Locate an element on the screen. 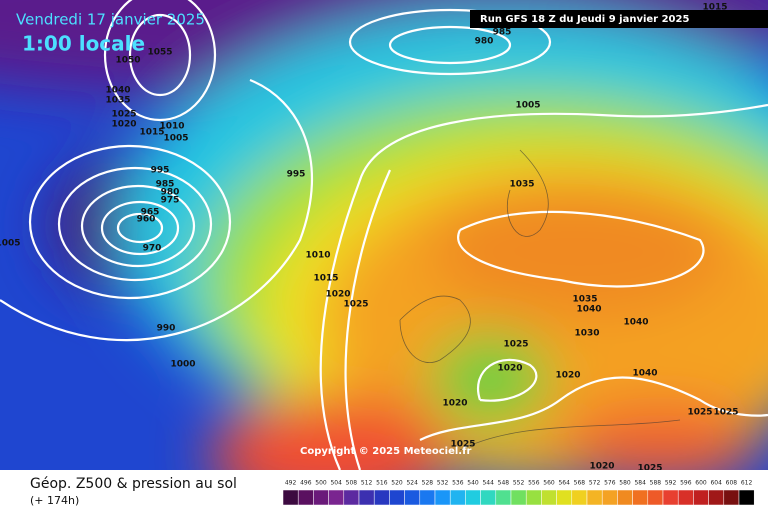 This screenshot has width=768, height=512. isobar-label: 960 is located at coordinates (146, 220).